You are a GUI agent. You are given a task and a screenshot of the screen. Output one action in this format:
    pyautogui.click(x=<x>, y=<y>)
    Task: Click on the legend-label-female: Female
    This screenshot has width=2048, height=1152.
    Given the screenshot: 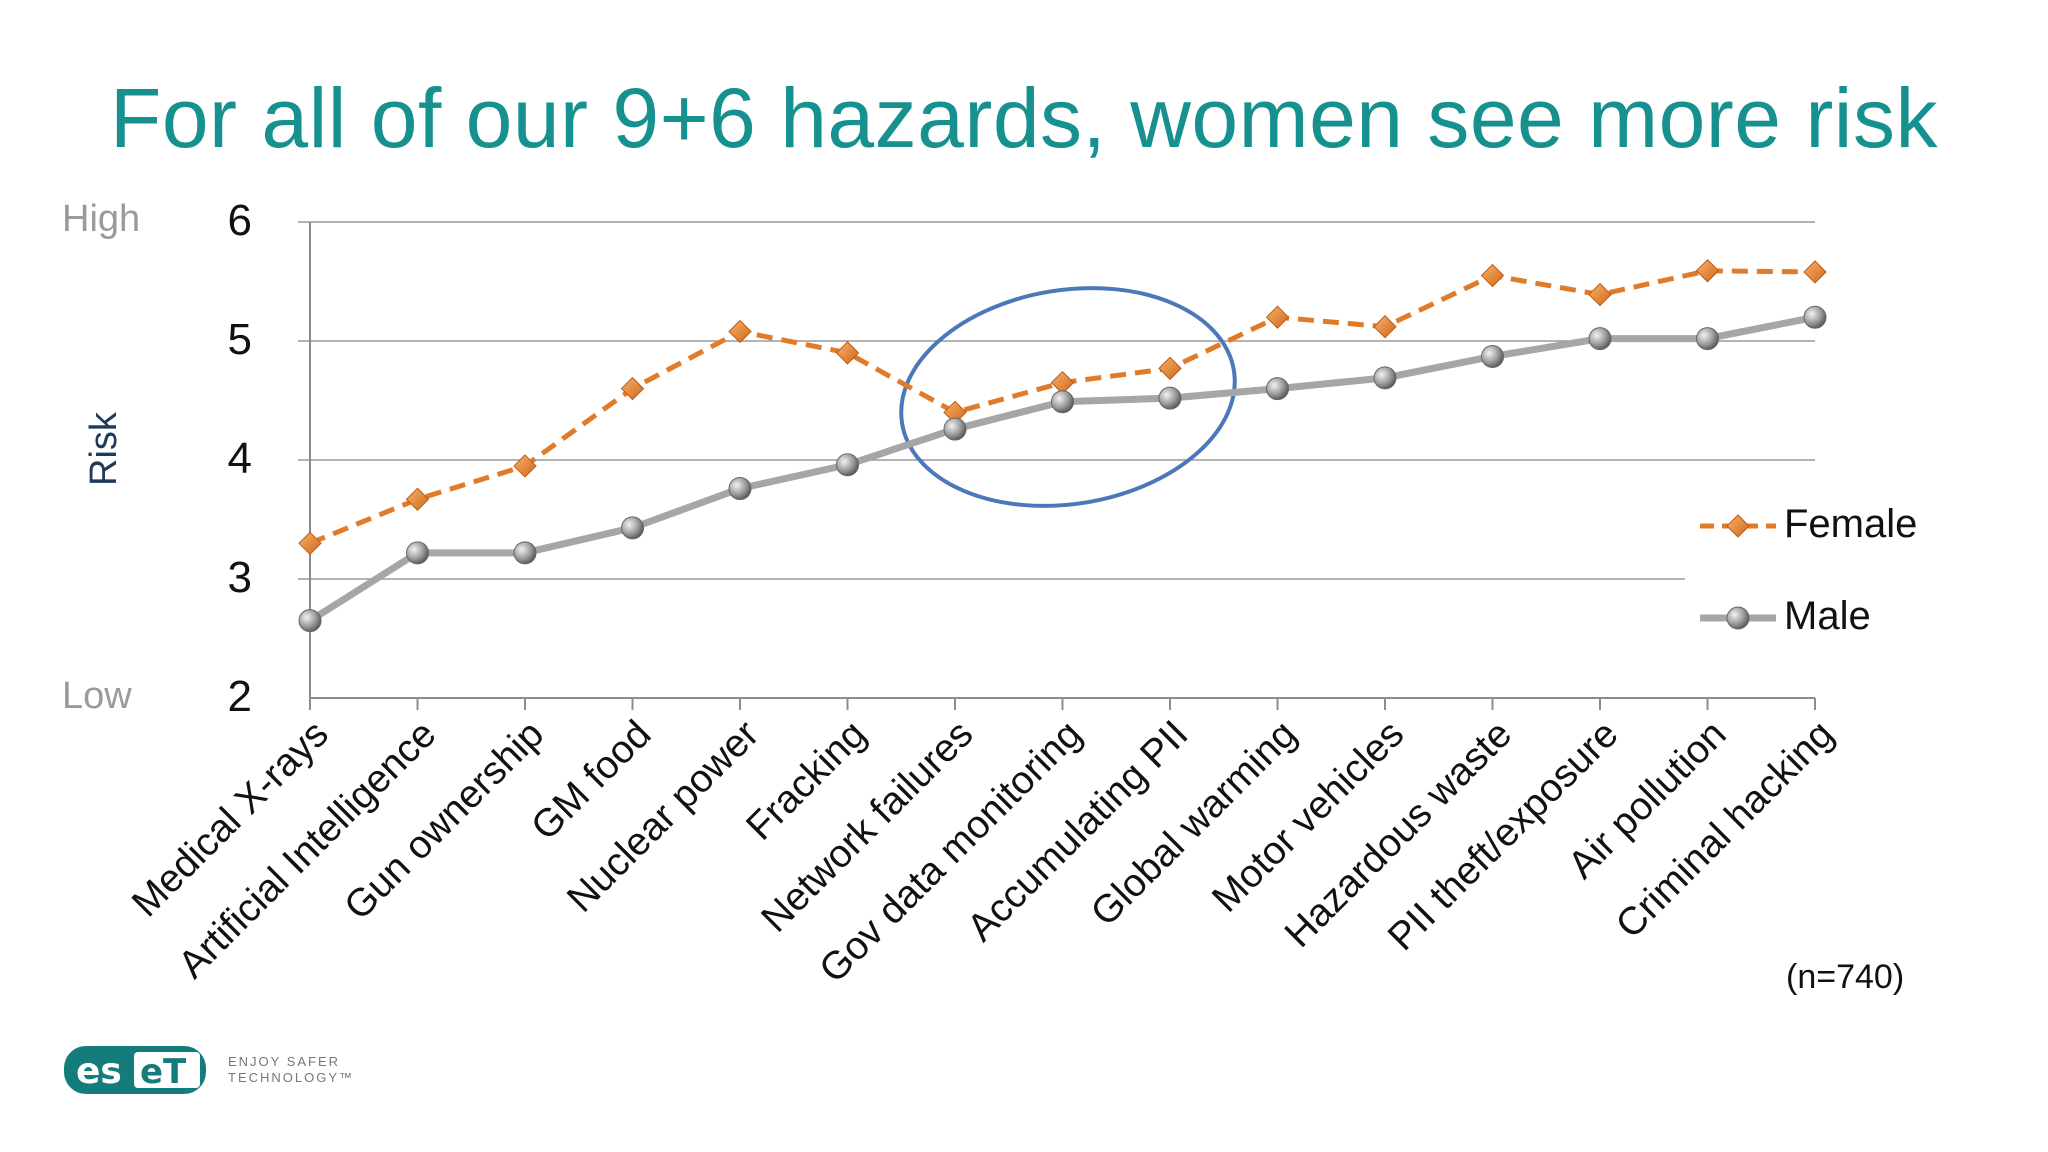 What is the action you would take?
    pyautogui.click(x=1851, y=524)
    